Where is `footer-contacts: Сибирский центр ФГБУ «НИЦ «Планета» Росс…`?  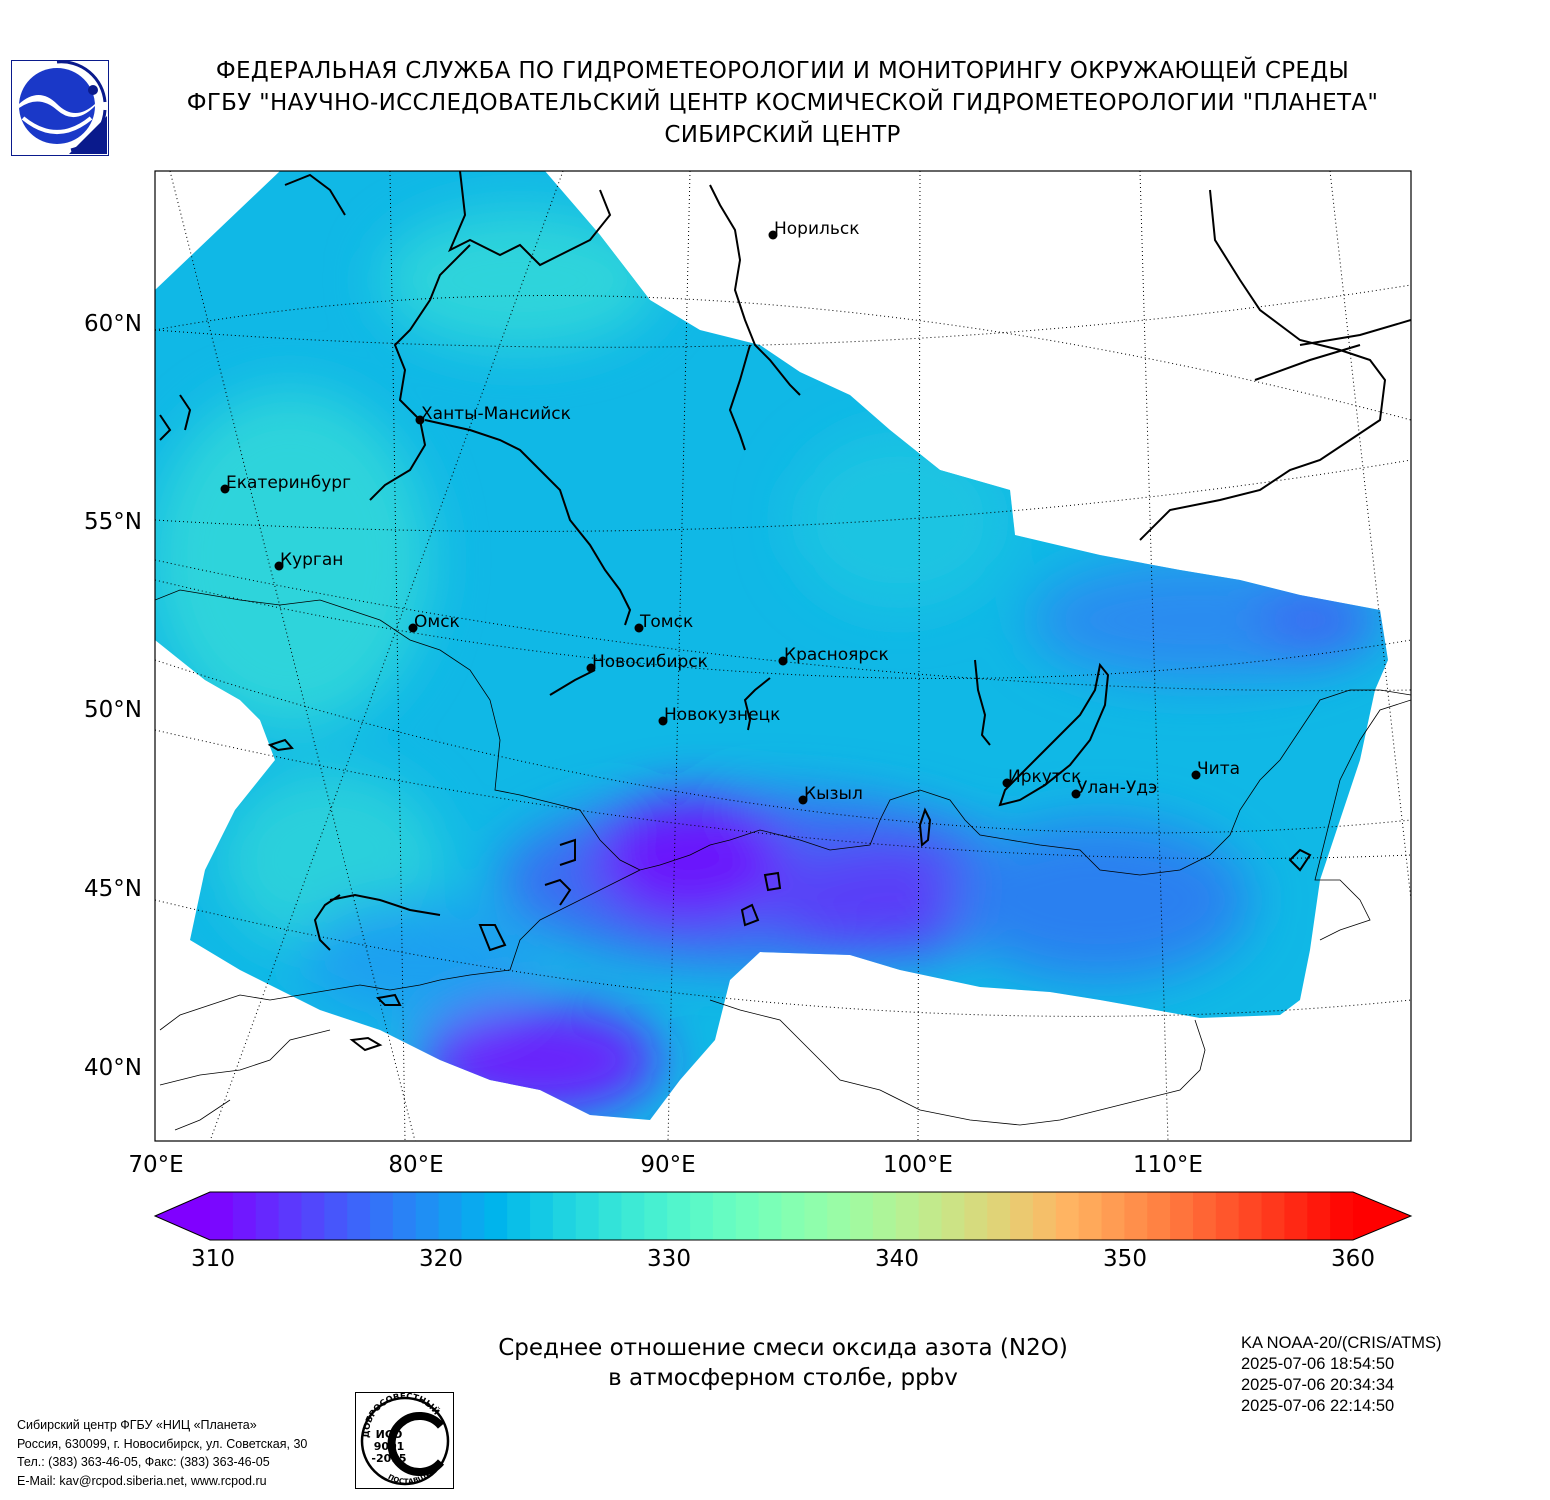
footer-contacts: Сибирский центр ФГБУ «НИЦ «Планета» Росс… is located at coordinates (162, 1453).